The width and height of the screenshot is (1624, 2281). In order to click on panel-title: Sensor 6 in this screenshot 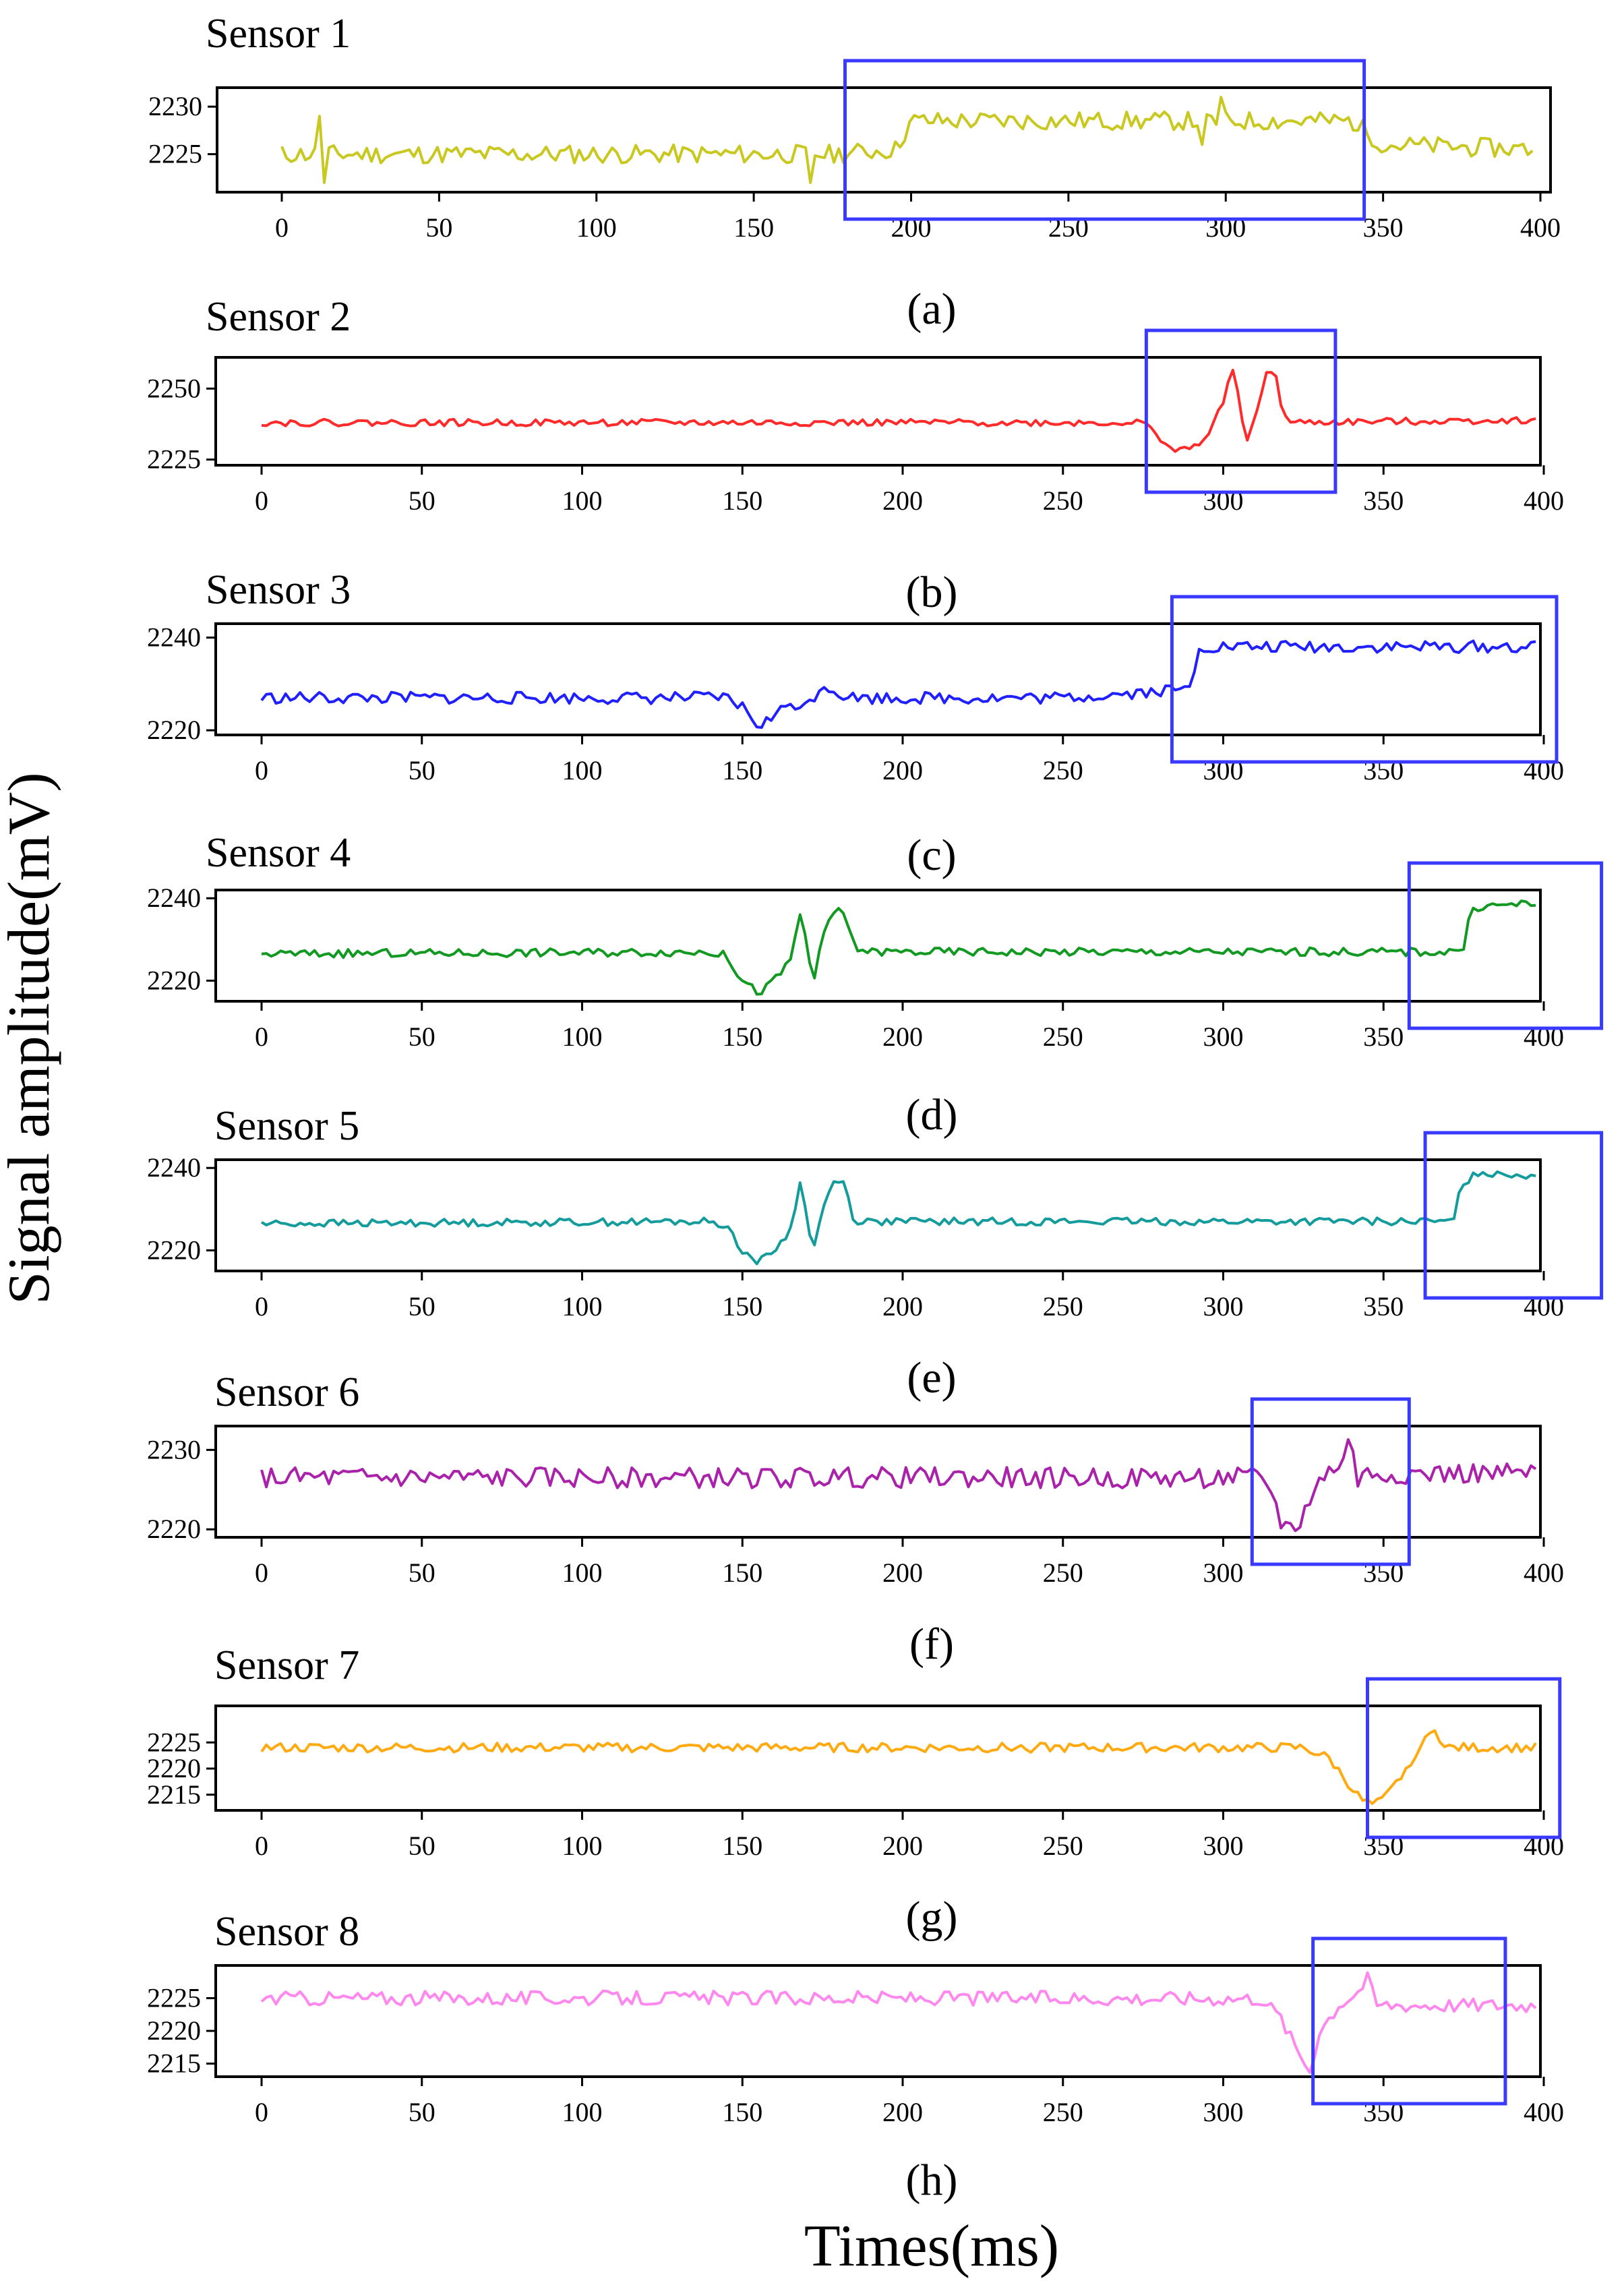, I will do `click(286, 1392)`.